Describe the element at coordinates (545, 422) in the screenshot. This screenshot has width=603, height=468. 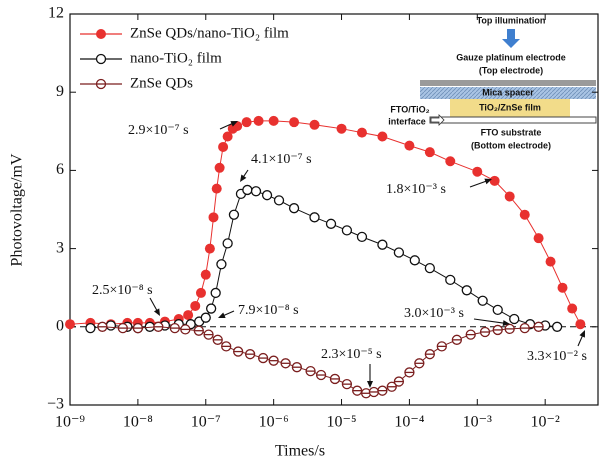
I see `x-tick-label: 10⁻²` at that location.